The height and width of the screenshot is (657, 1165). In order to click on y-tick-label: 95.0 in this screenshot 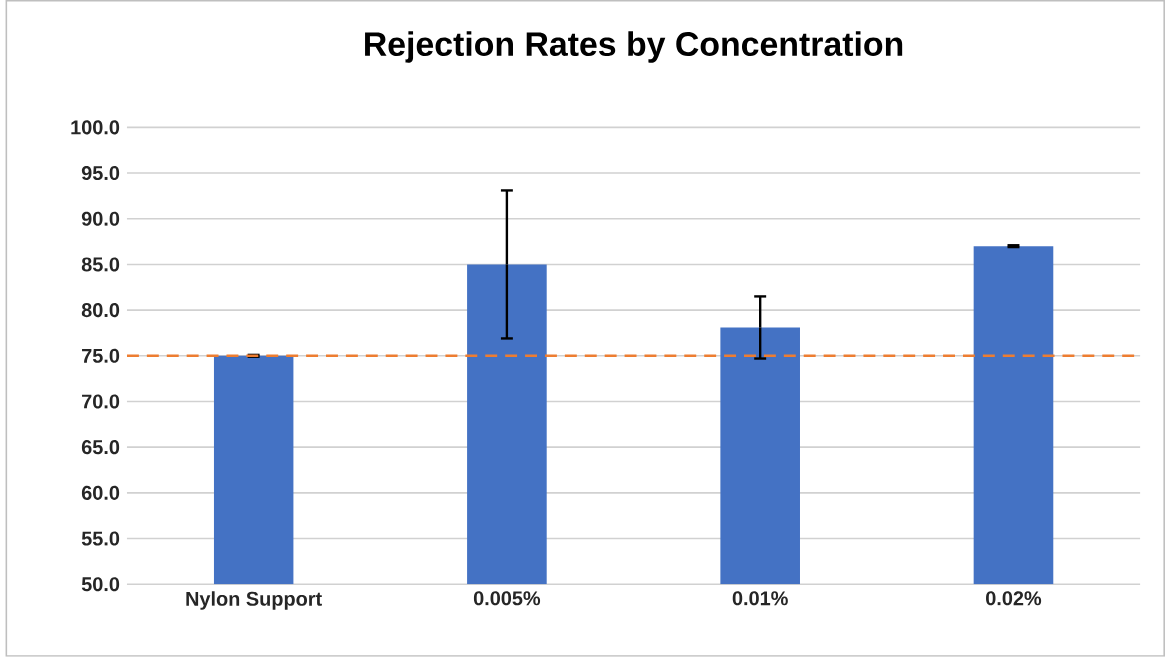, I will do `click(100, 173)`.